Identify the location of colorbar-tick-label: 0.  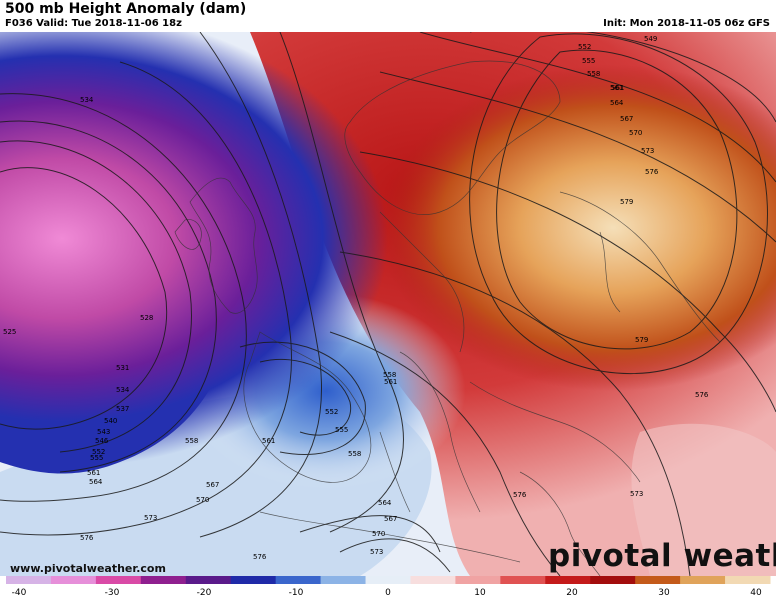
(388, 593).